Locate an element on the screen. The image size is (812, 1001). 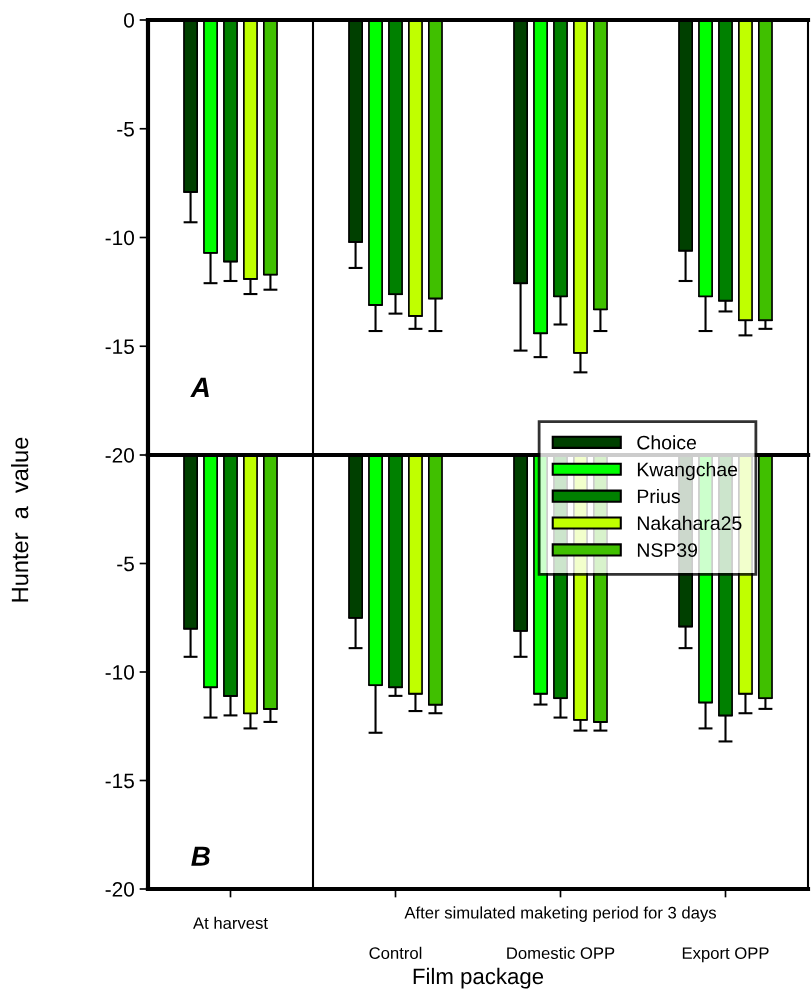
x-axis-title: Film package is located at coordinates (478, 978).